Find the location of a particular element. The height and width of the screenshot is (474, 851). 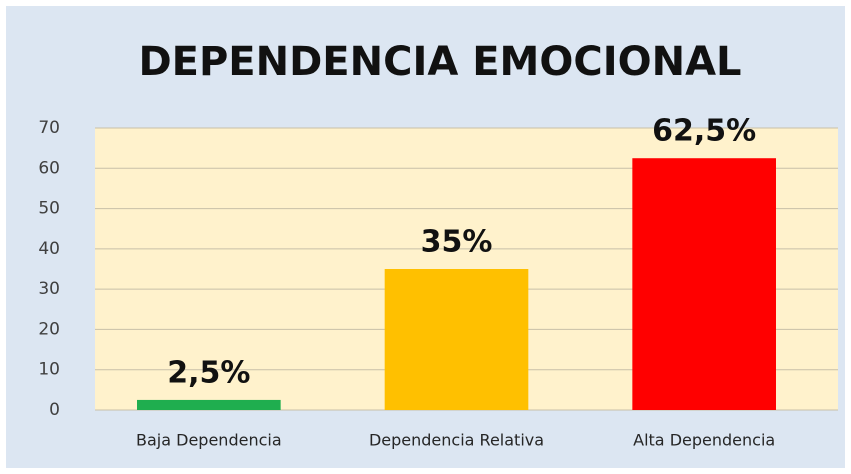

y-tick-label: 10 is located at coordinates (49, 370).